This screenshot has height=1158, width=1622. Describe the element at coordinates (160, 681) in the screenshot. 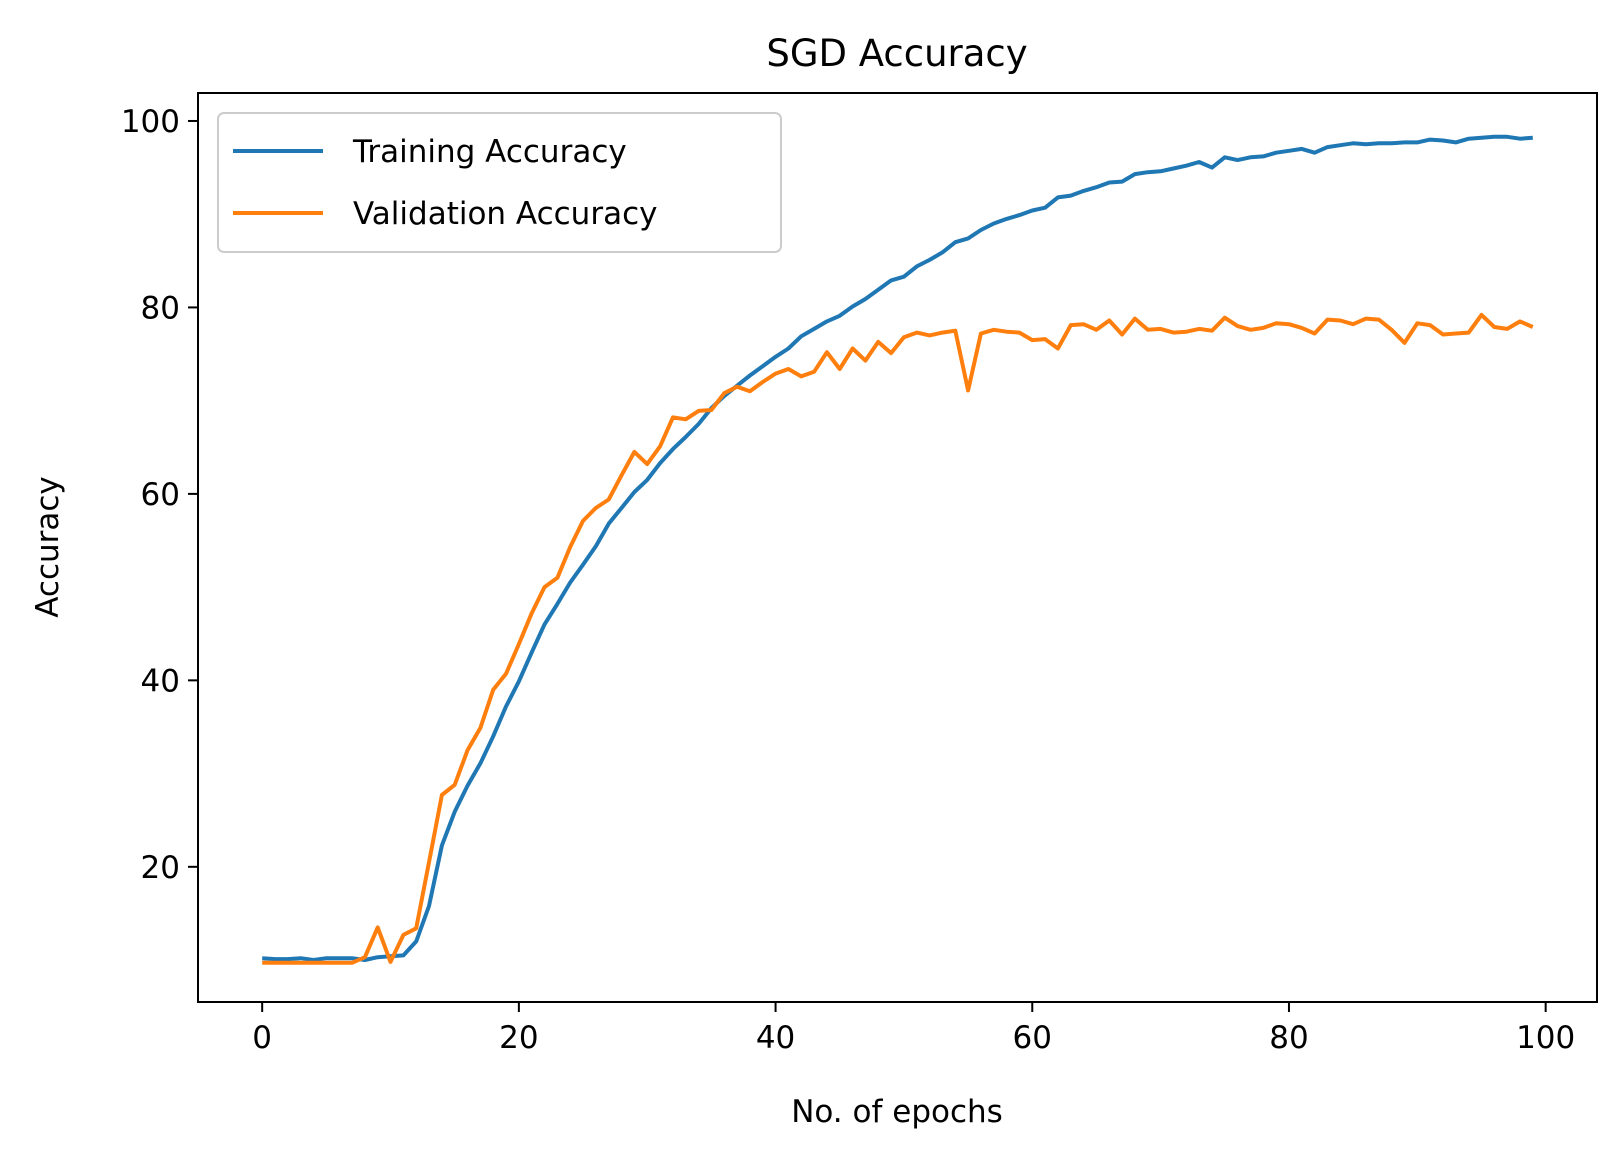

I see `y-tick-label: 40` at that location.